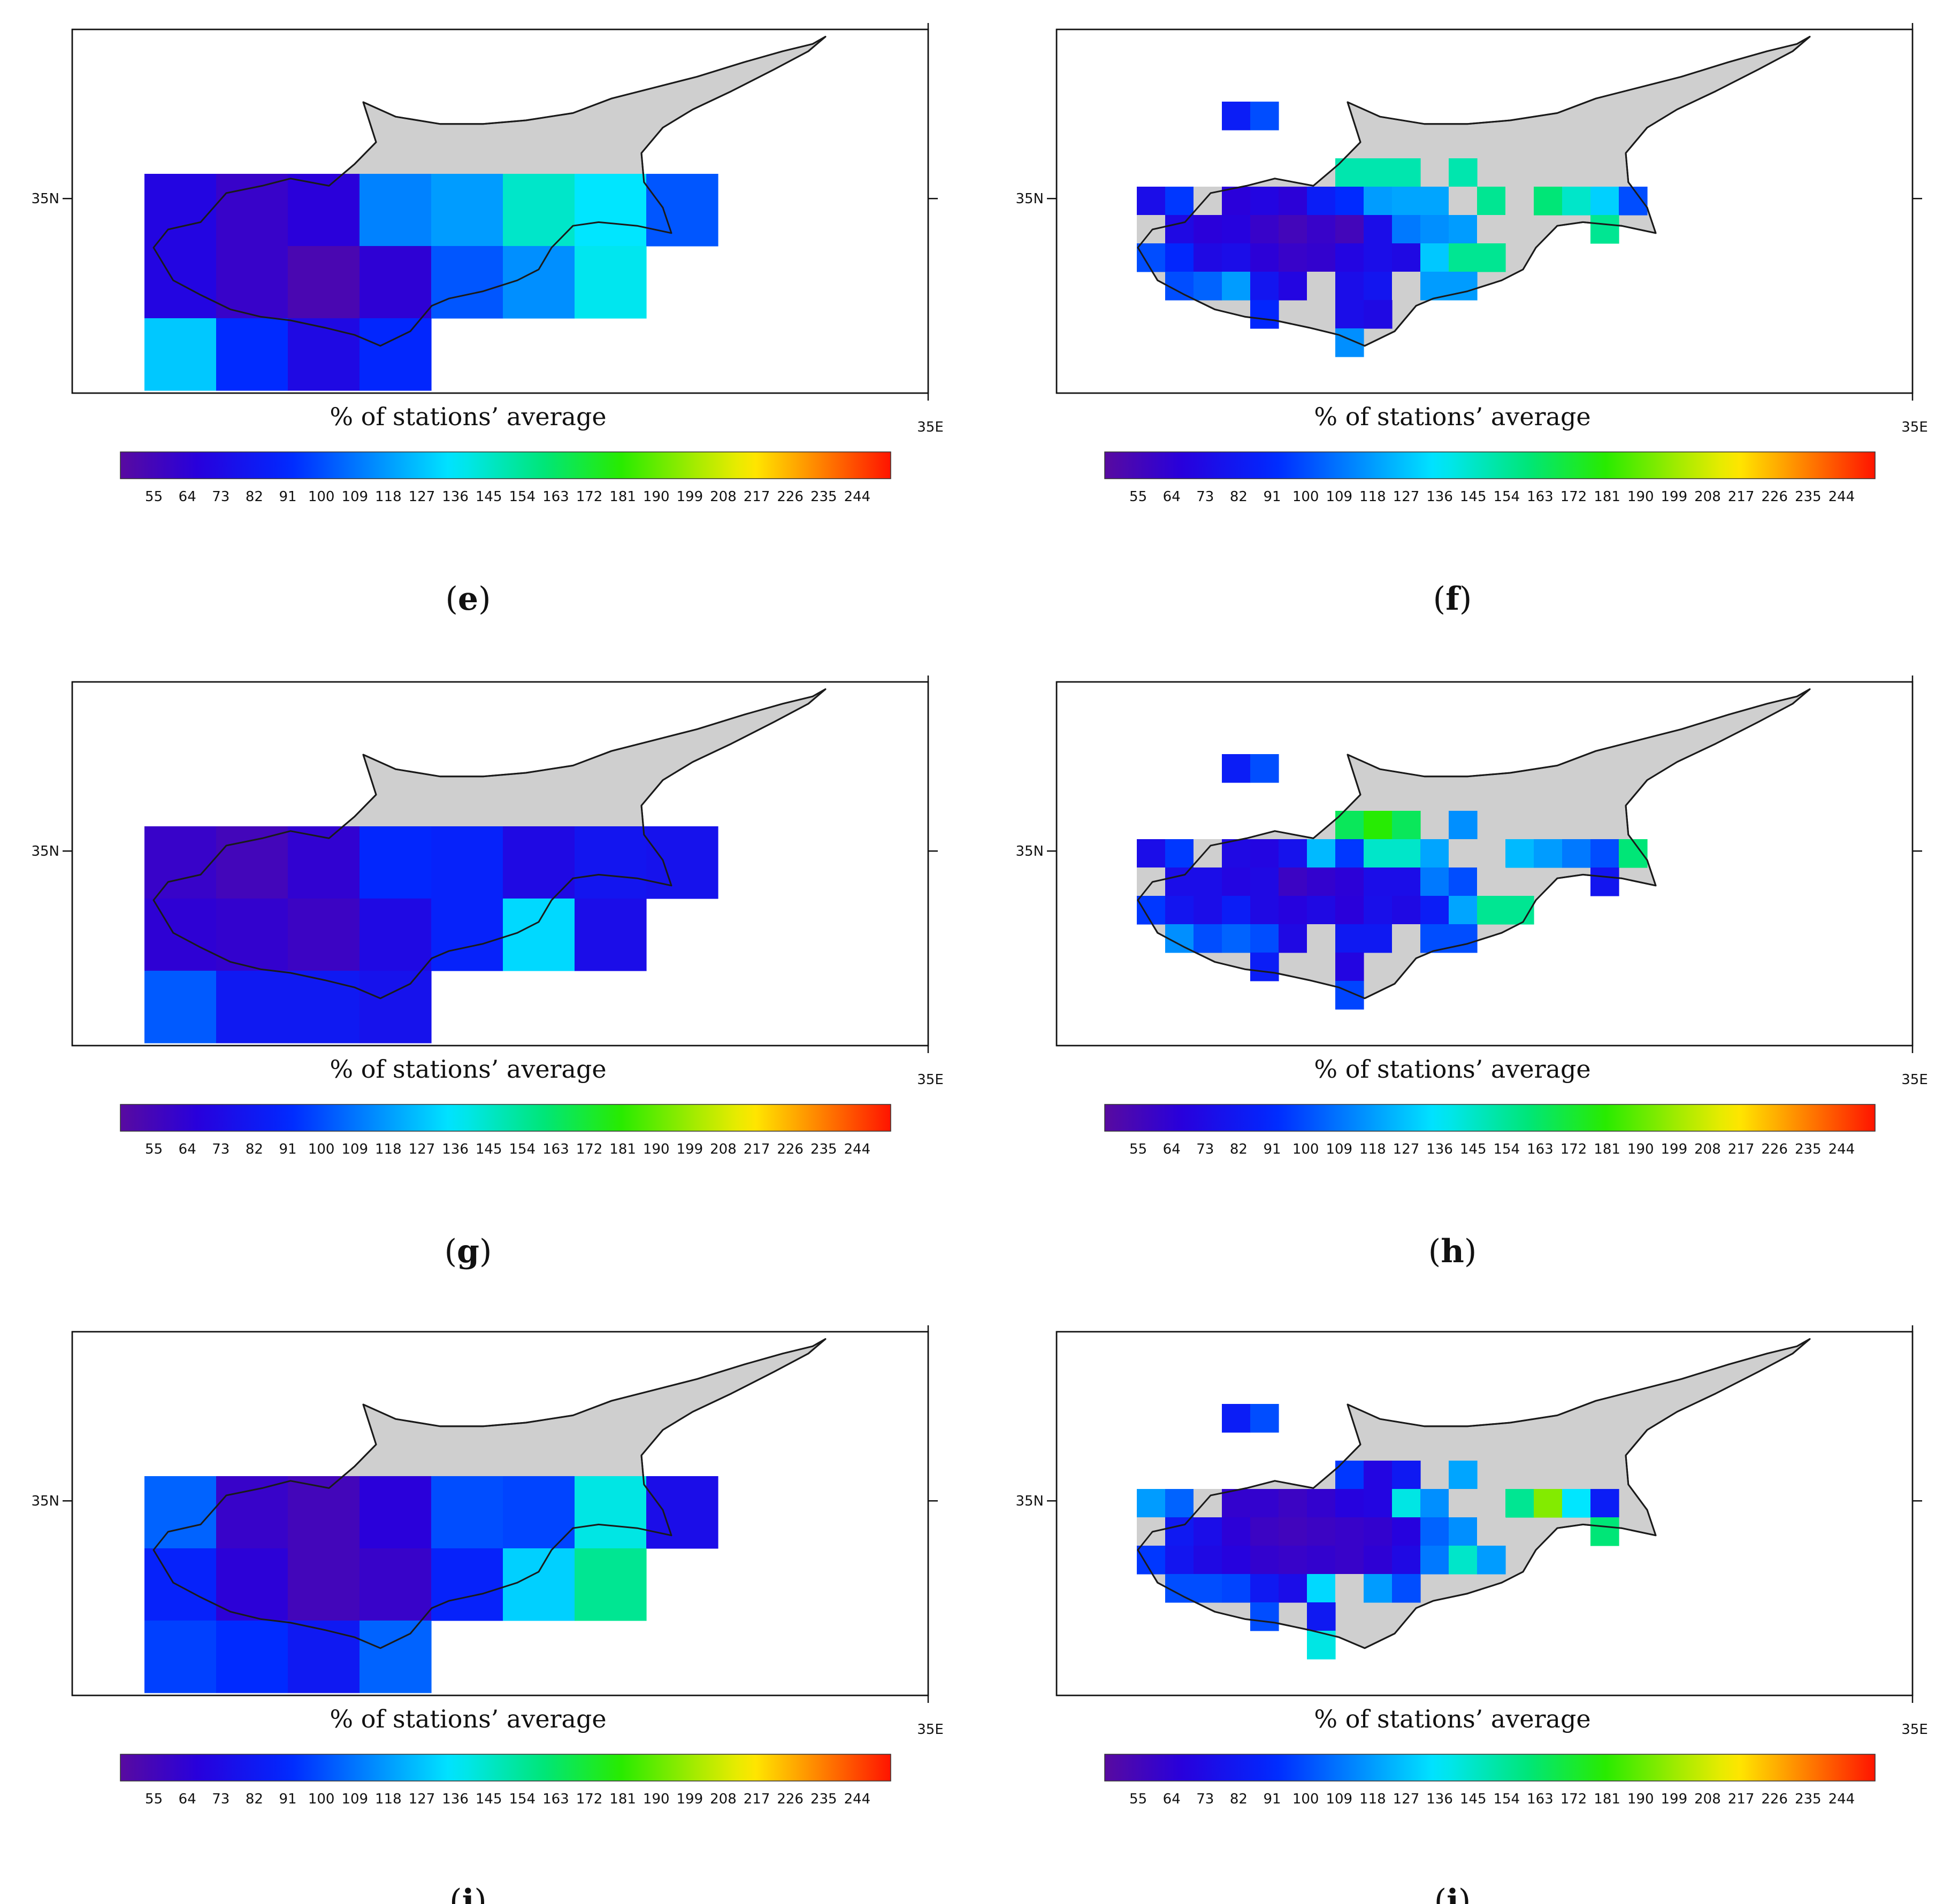  Describe the element at coordinates (455, 1149) in the screenshot. I see `colorbar-tick-label: 136` at that location.